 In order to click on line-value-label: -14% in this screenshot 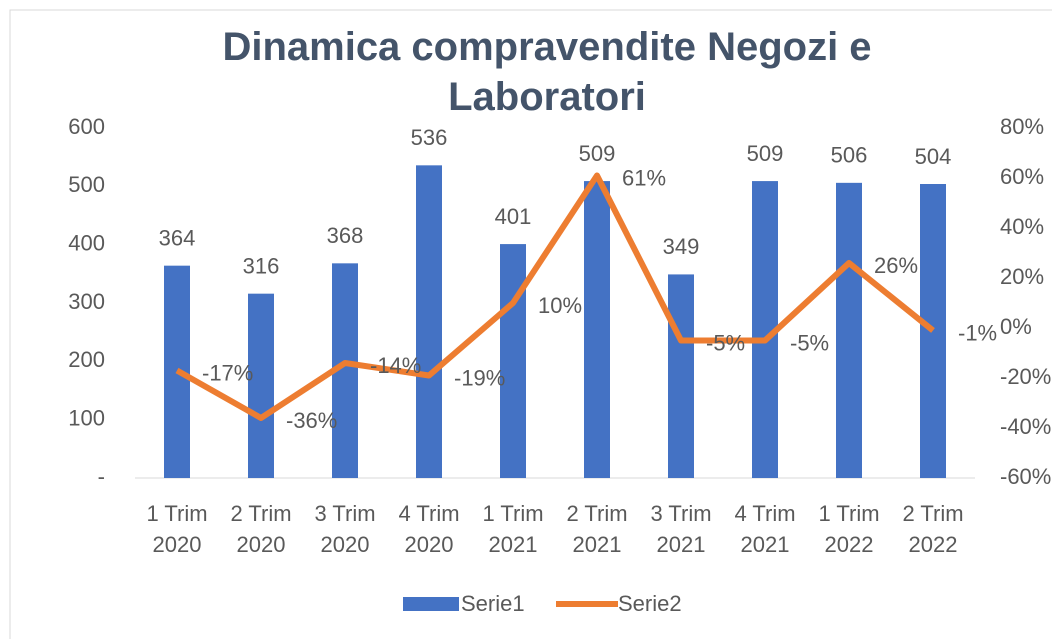, I will do `click(395, 365)`.